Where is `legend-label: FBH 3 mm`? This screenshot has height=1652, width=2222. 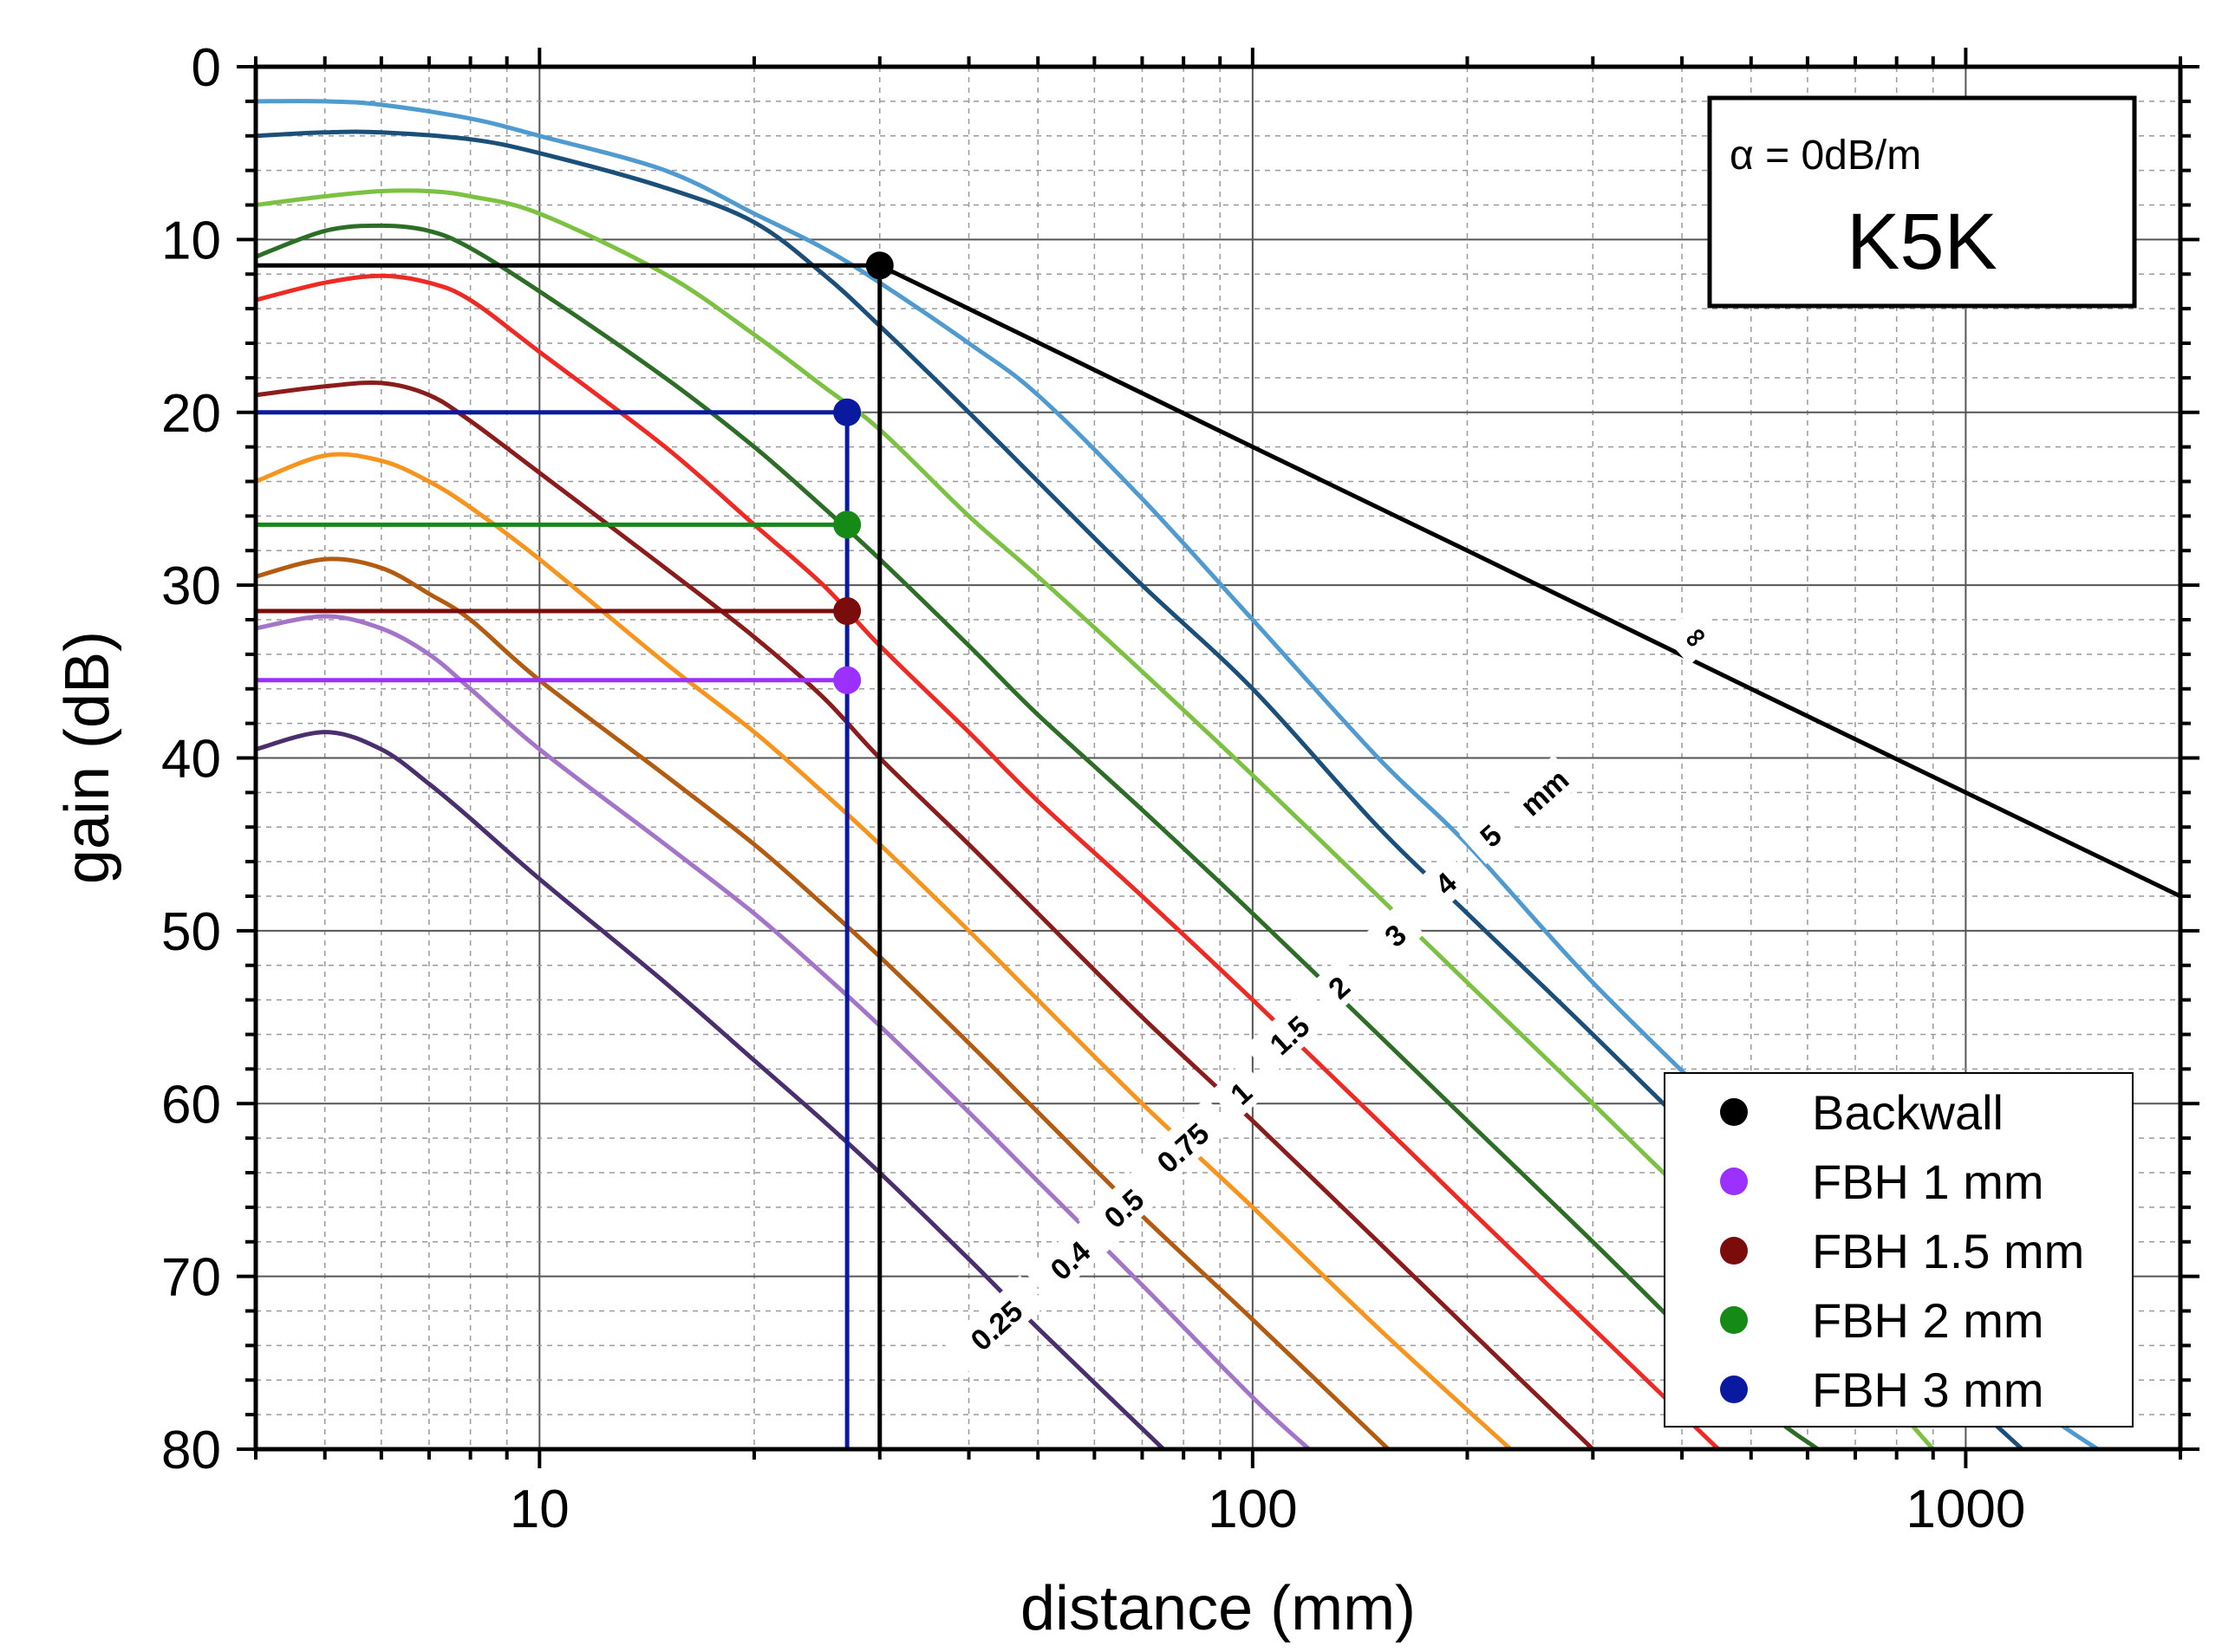
legend-label: FBH 3 mm is located at coordinates (1928, 1390).